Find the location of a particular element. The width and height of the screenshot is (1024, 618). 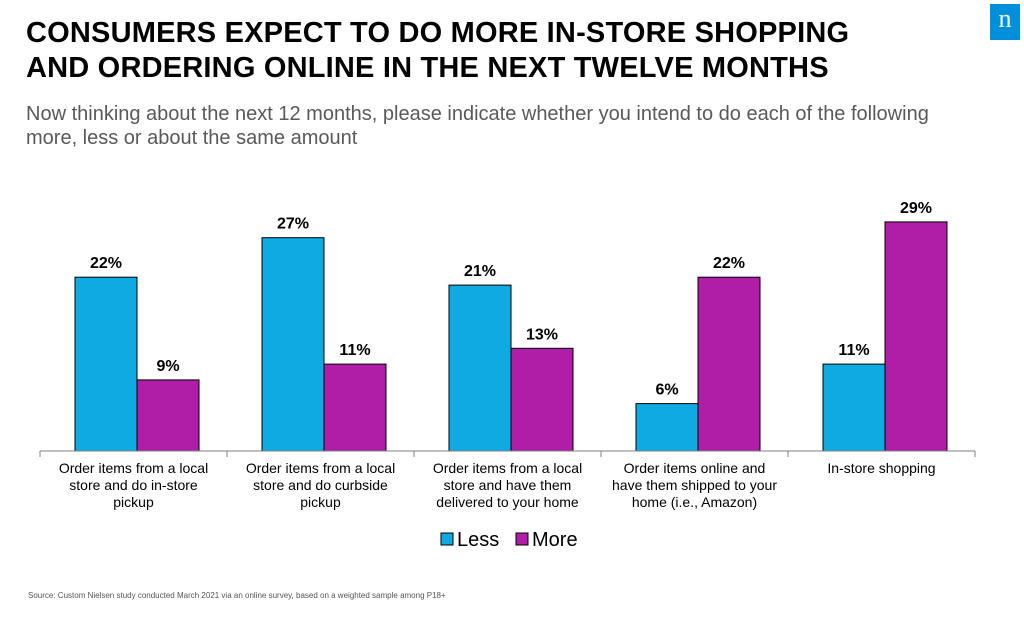

nielsen-logo: n is located at coordinates (1005, 22).